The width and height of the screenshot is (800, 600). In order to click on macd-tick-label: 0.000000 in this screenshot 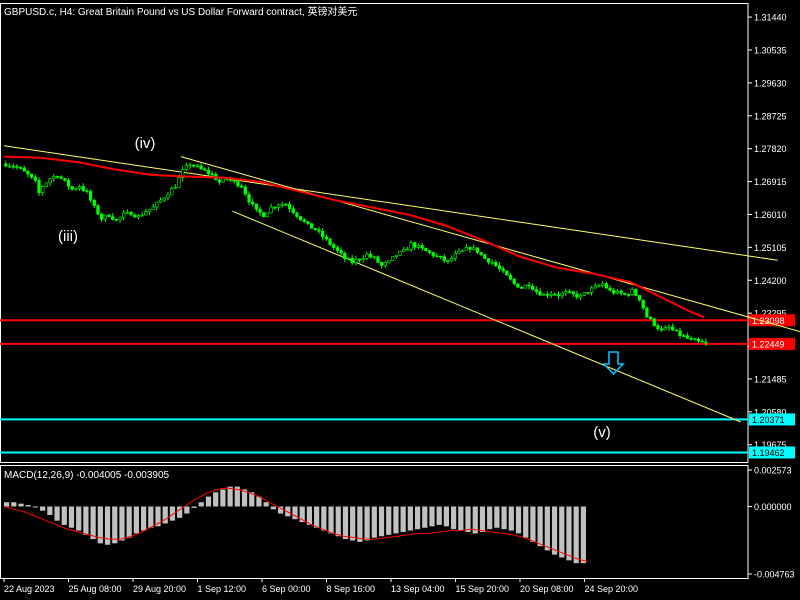, I will do `click(773, 507)`.